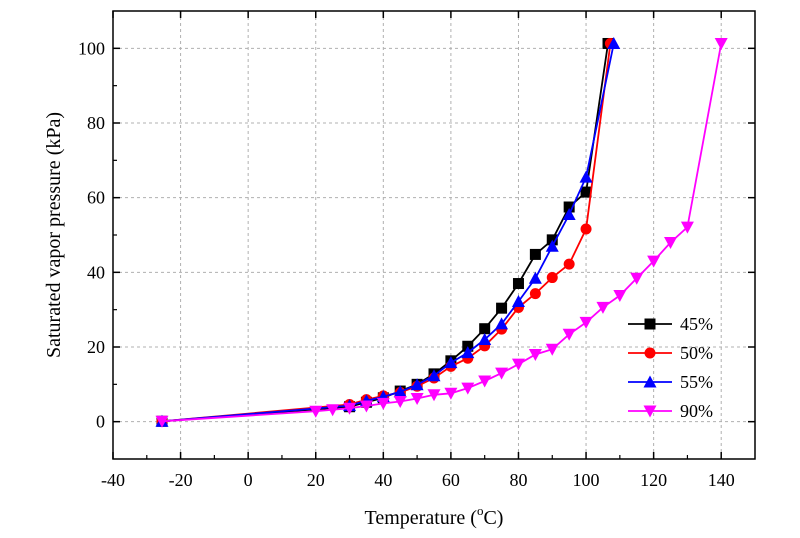  Describe the element at coordinates (670, 324) in the screenshot. I see `legend-entry: 45%` at that location.